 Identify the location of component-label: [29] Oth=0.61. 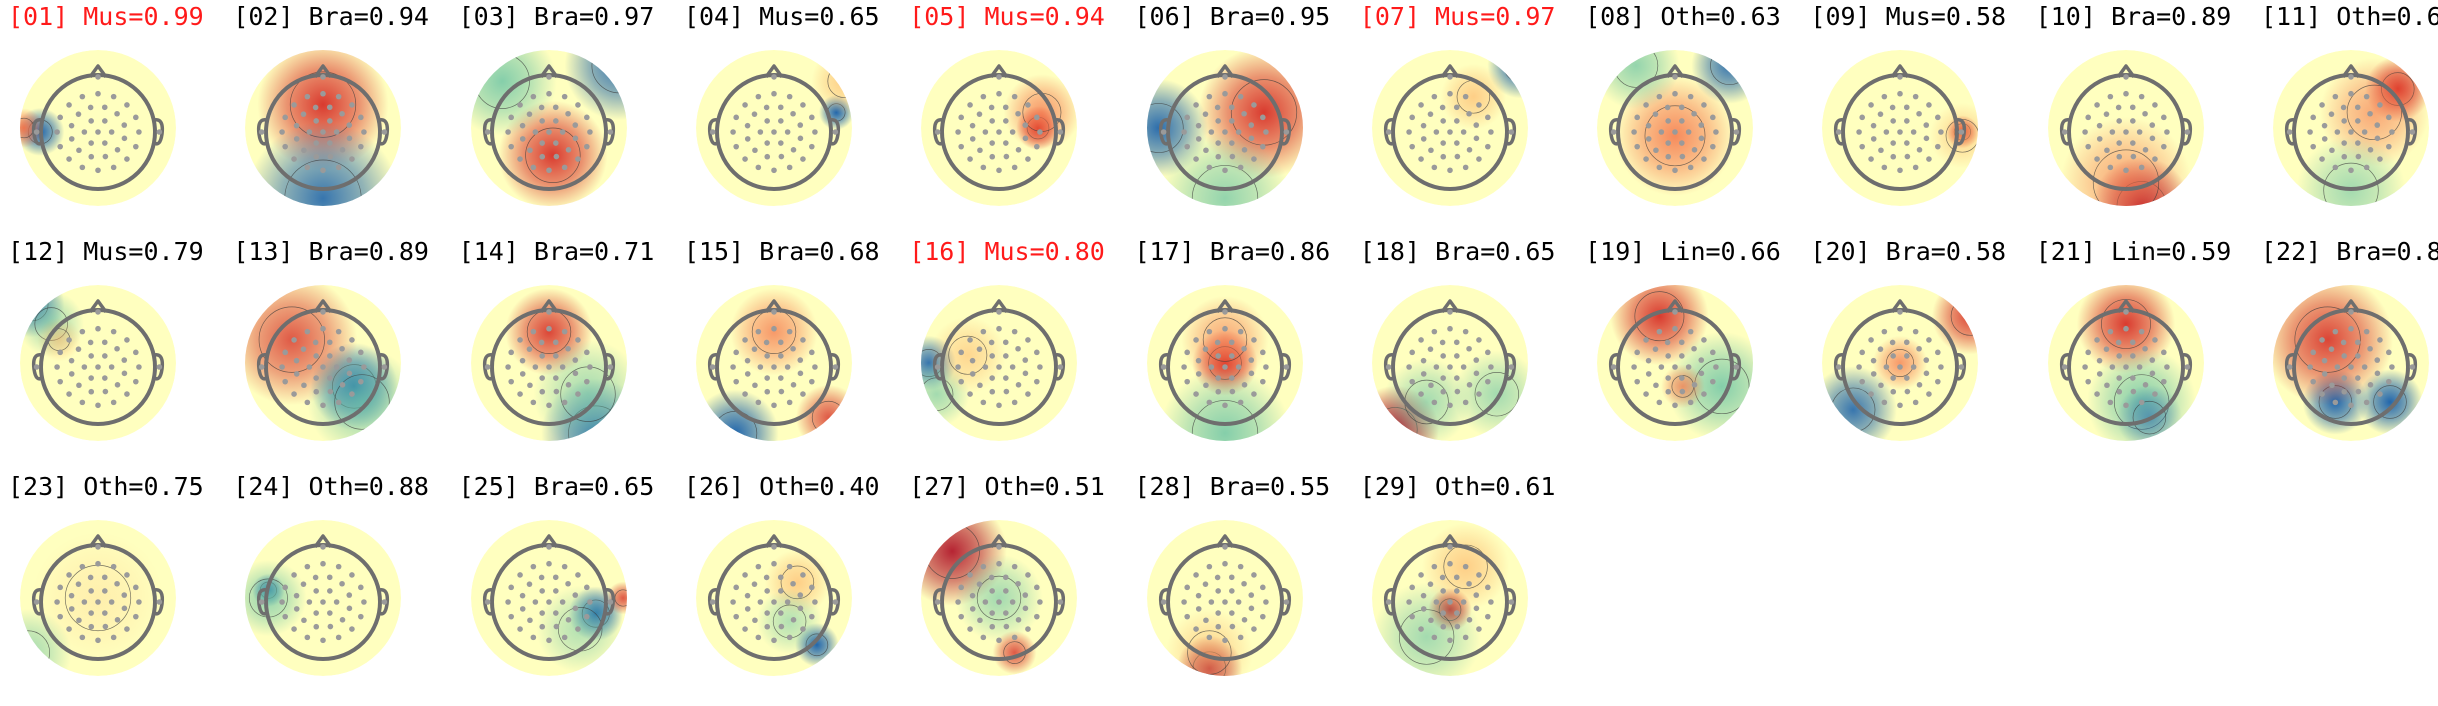
(1457, 486).